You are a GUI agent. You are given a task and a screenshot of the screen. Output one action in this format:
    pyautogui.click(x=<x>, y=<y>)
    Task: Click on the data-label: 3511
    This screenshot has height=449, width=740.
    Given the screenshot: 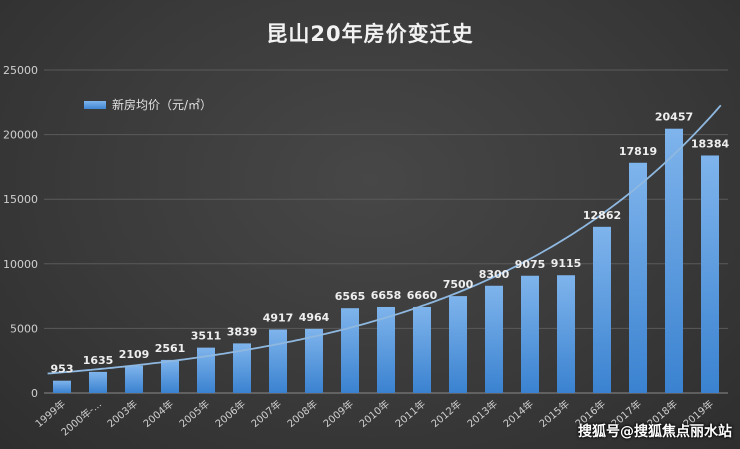 What is the action you would take?
    pyautogui.click(x=206, y=336)
    